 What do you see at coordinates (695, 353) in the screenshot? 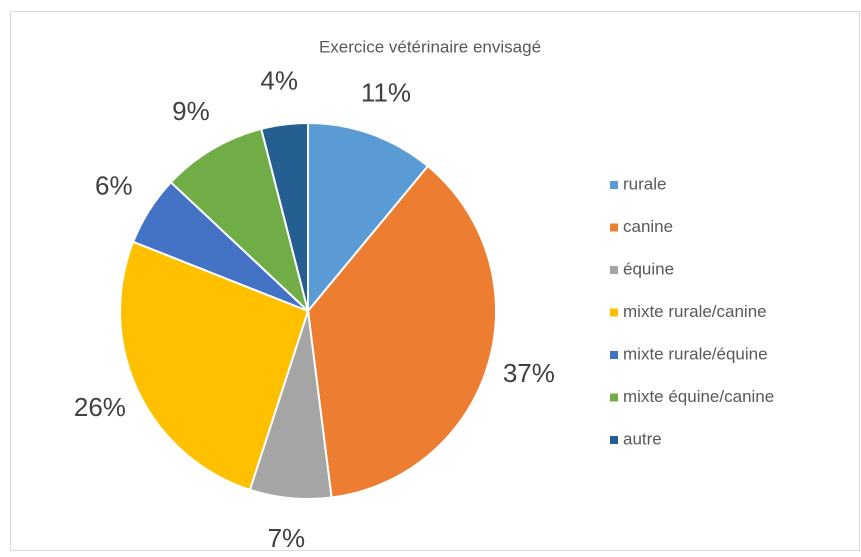
I see `legend-label: mixte rurale/équine` at bounding box center [695, 353].